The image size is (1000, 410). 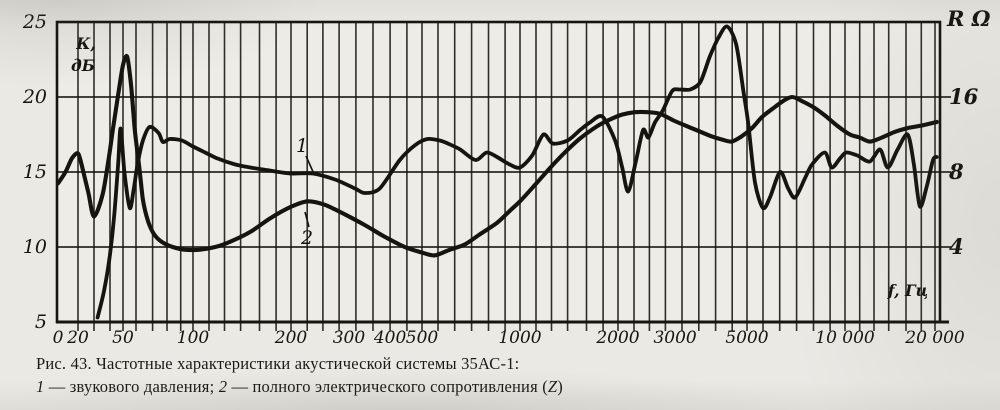 What do you see at coordinates (552, 386) in the screenshot?
I see `caption-legend-segment: Z` at bounding box center [552, 386].